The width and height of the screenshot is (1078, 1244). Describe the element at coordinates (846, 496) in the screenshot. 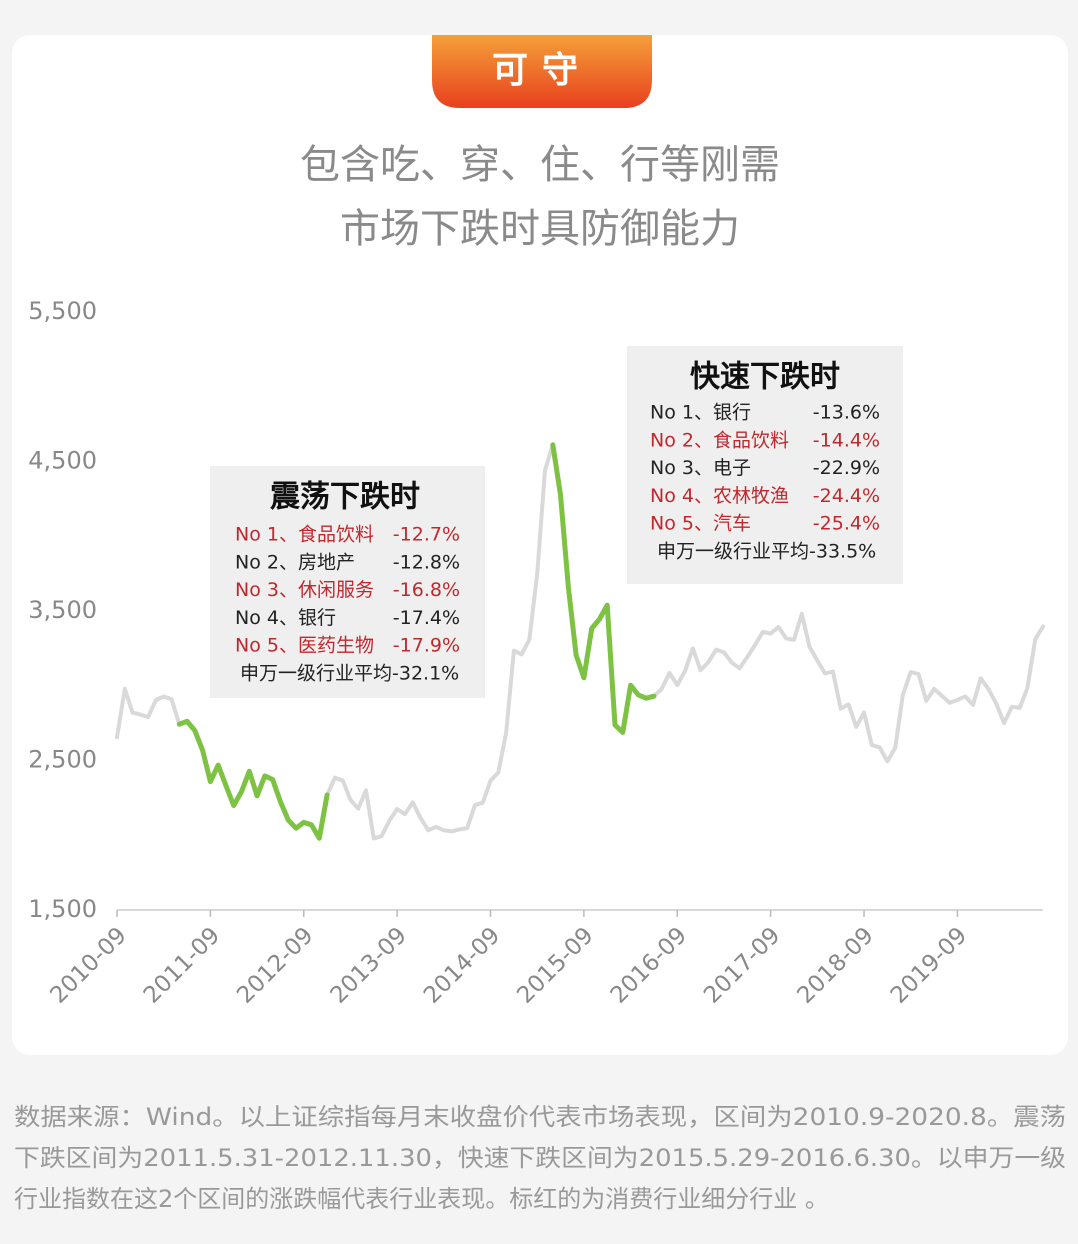

I see `annotation-value: -24.4%` at that location.